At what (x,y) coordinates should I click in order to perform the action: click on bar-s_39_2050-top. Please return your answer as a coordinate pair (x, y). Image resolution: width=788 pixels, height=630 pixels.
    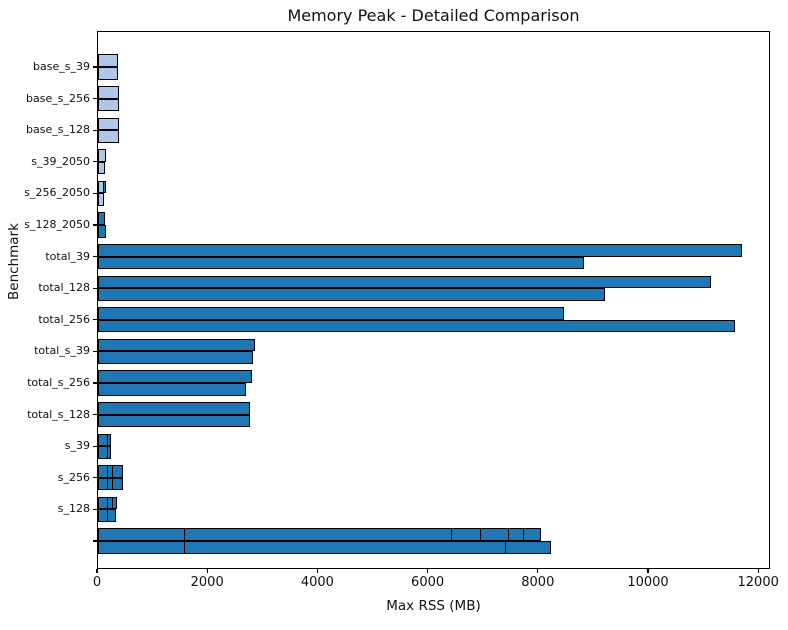
    Looking at the image, I should click on (102, 155).